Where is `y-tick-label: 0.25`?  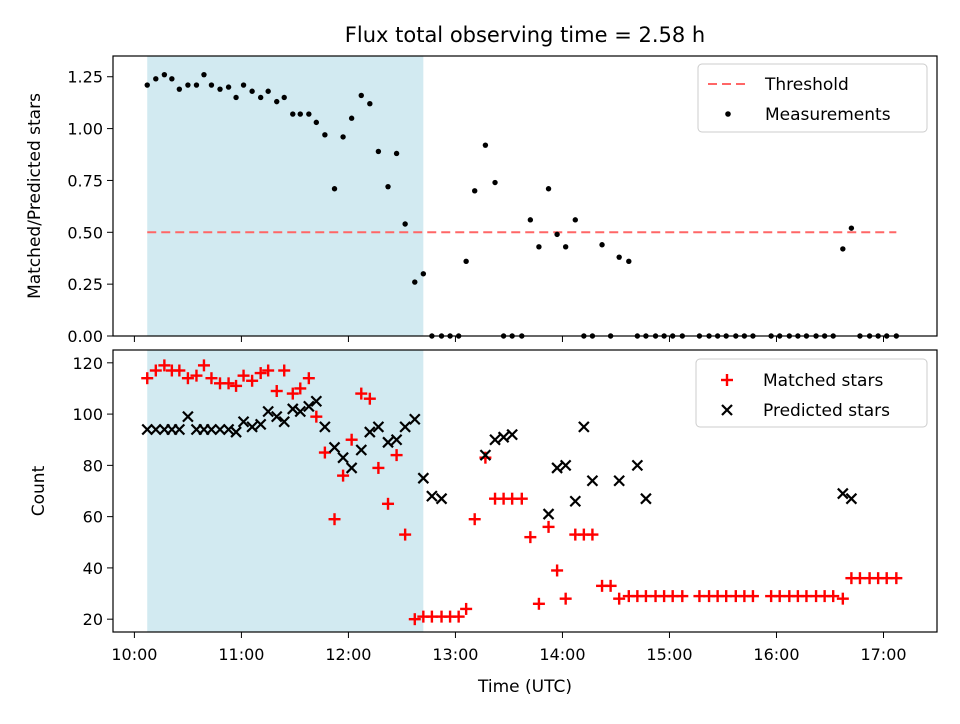 y-tick-label: 0.25 is located at coordinates (85, 284).